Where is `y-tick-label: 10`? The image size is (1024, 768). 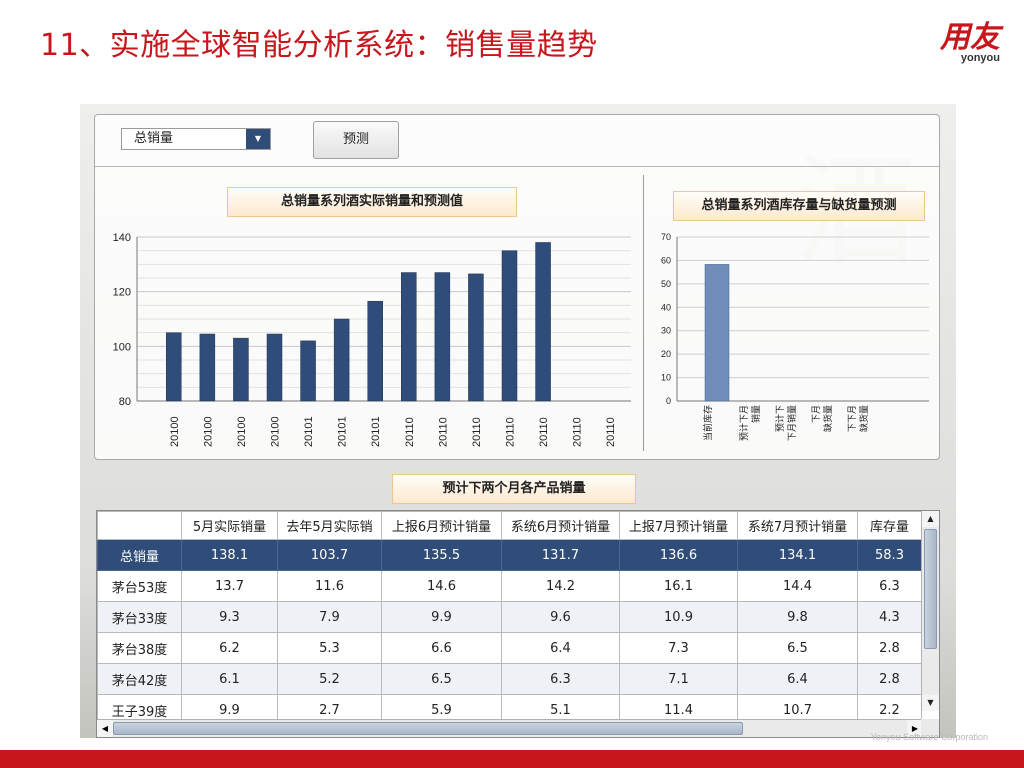
y-tick-label: 10 is located at coordinates (666, 378).